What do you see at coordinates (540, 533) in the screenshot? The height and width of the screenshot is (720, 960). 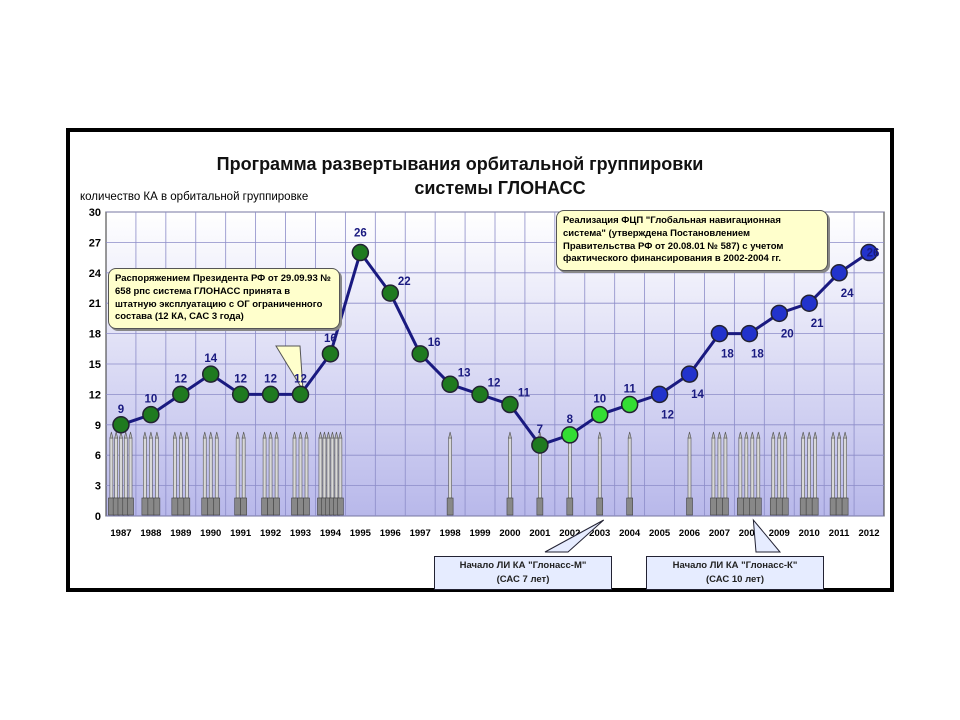 I see `x-tick-label: 2001` at bounding box center [540, 533].